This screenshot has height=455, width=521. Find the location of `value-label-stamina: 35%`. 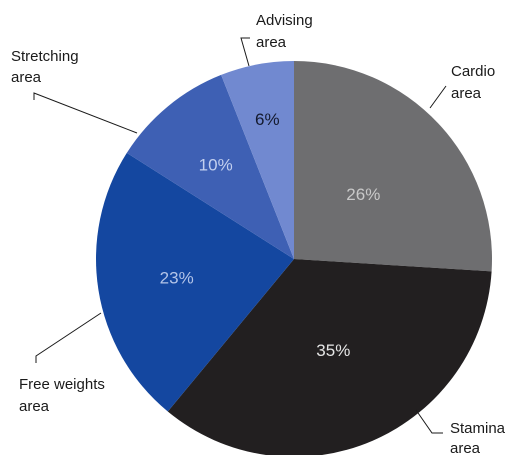

value-label-stamina: 35% is located at coordinates (333, 350).